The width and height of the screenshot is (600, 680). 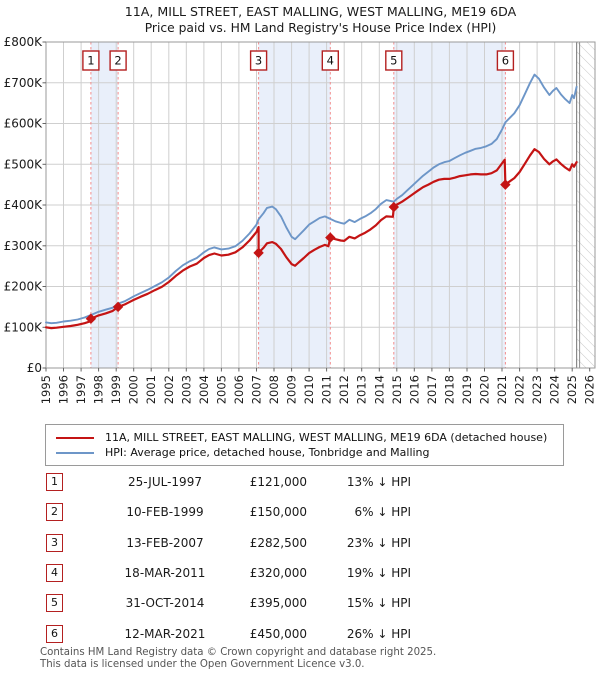 I want to click on sale-date: 10-FEB-1999, so click(x=165, y=512).